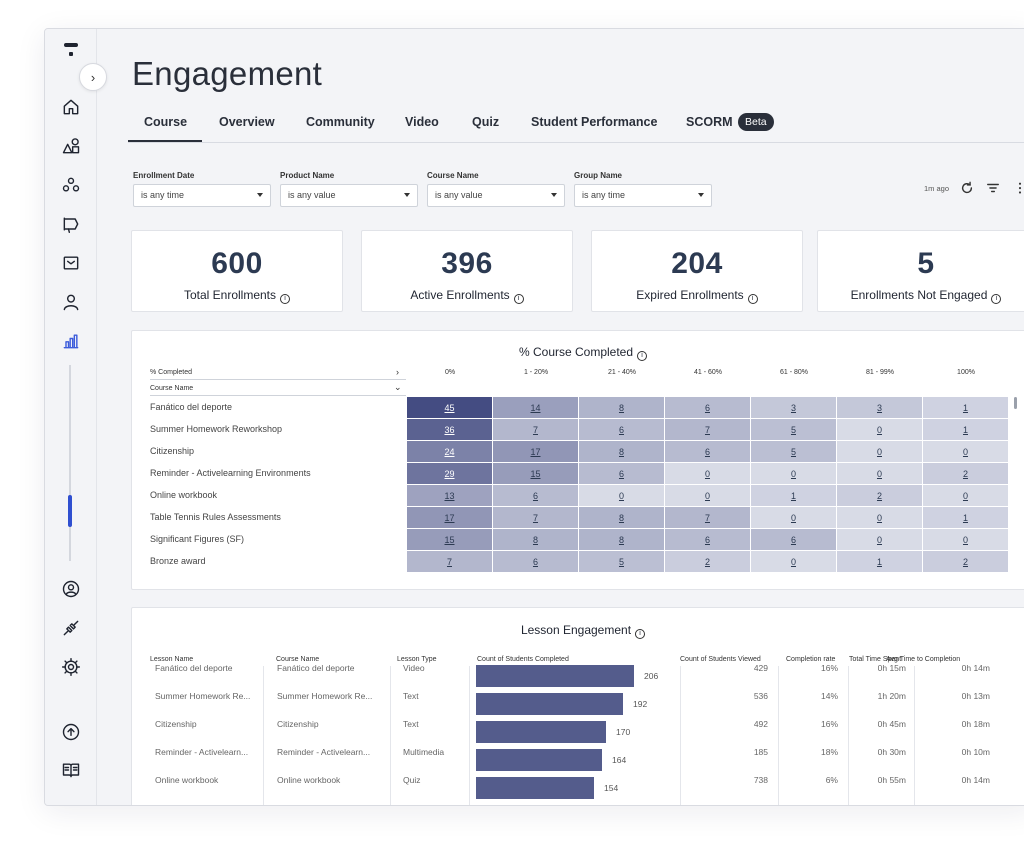  I want to click on tab-video: Video, so click(422, 122).